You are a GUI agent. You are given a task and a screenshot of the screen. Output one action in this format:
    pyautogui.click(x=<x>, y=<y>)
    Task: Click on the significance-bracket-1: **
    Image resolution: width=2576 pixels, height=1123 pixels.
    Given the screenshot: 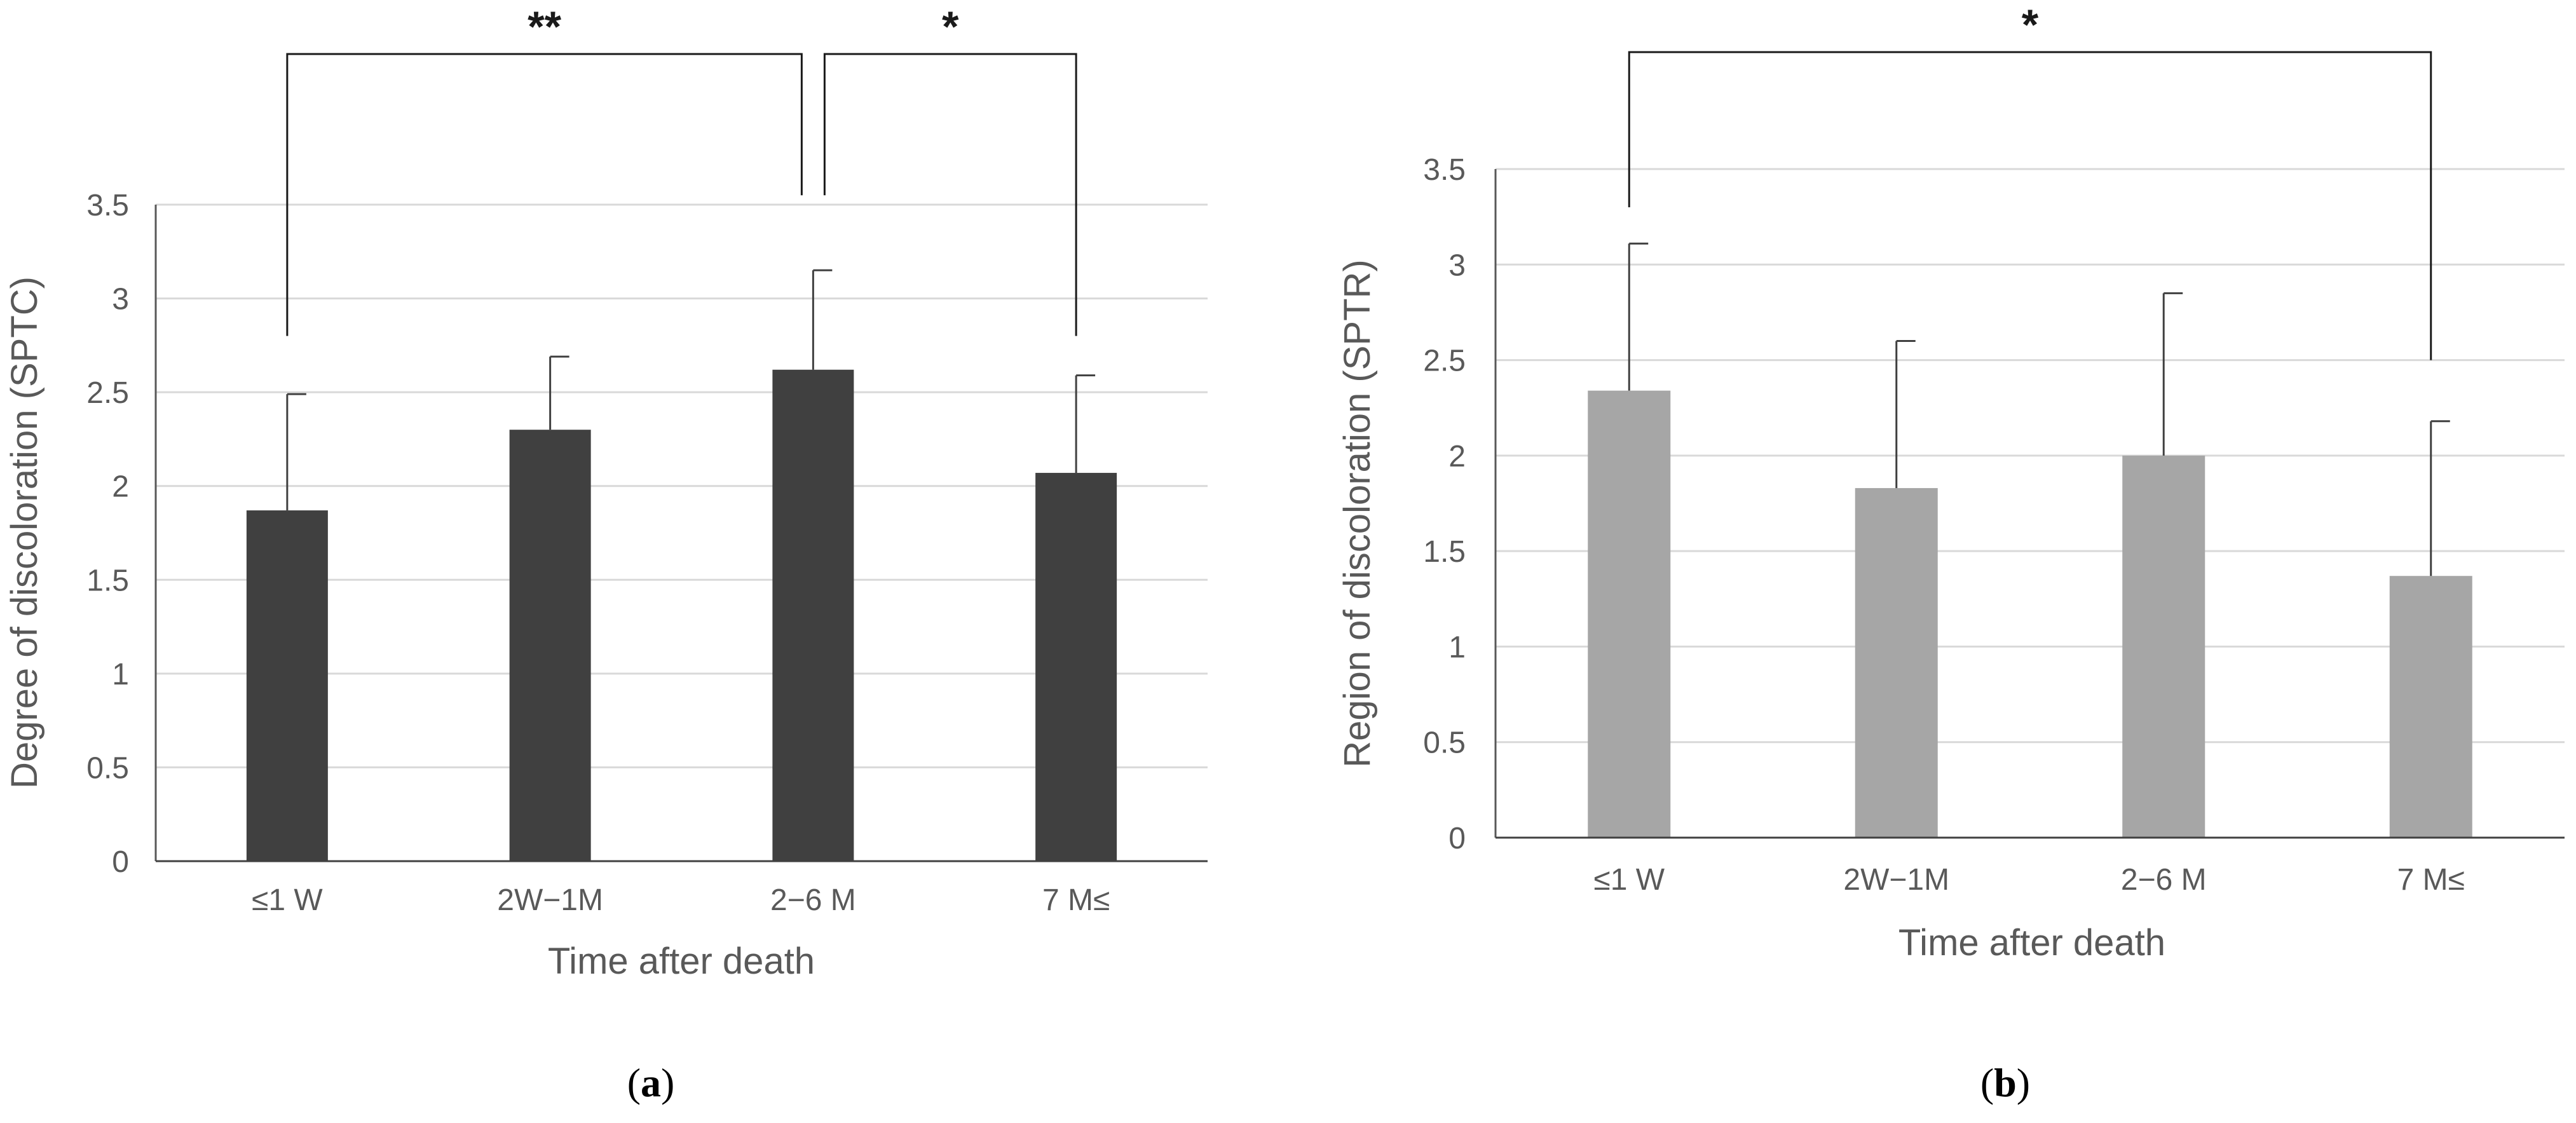 What is the action you would take?
    pyautogui.click(x=544, y=169)
    